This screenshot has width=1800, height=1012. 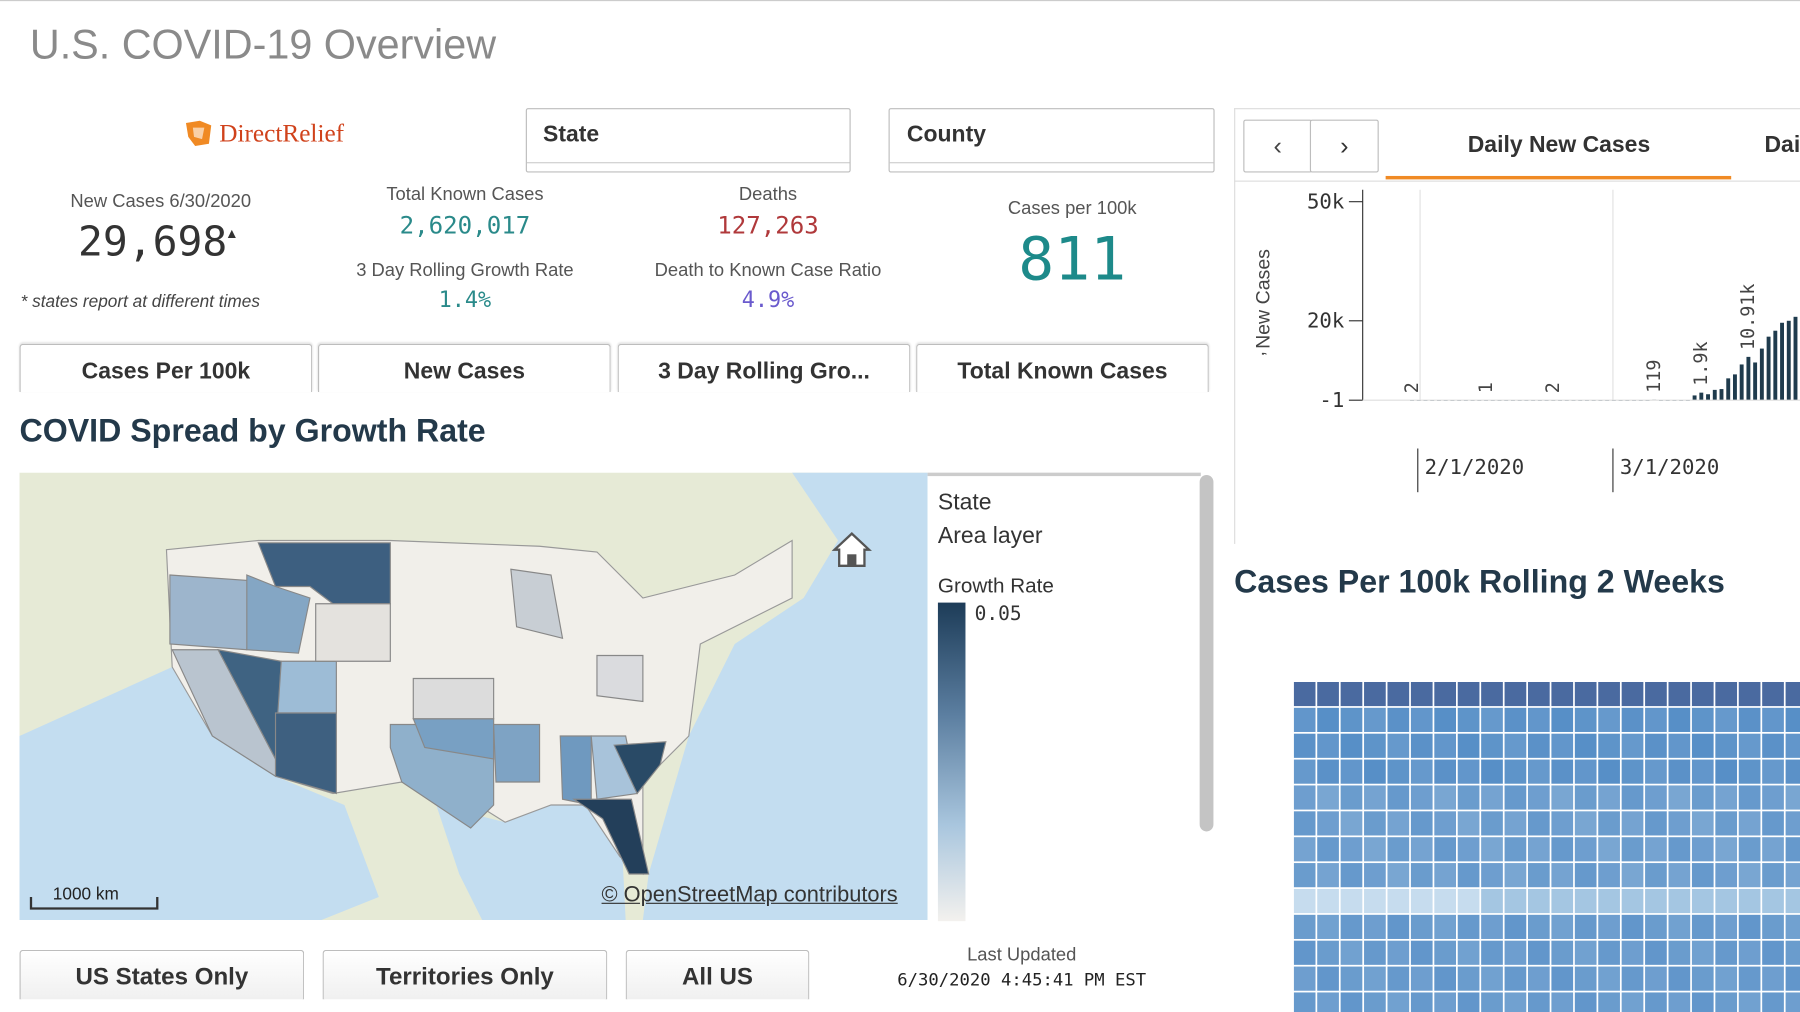 What do you see at coordinates (1072, 260) in the screenshot?
I see `kpi-value: 811` at bounding box center [1072, 260].